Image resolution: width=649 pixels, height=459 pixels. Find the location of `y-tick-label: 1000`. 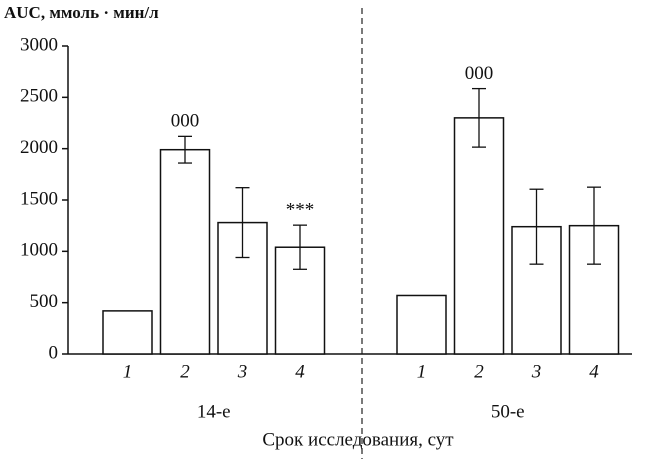

y-tick-label: 1000 is located at coordinates (39, 250).